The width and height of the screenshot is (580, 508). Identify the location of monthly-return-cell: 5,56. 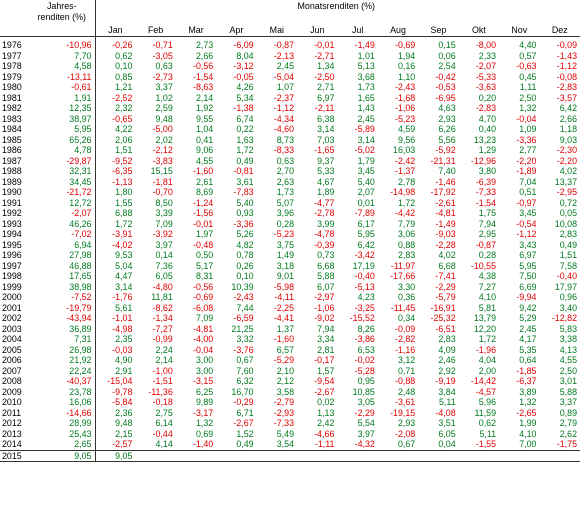
(447, 139).